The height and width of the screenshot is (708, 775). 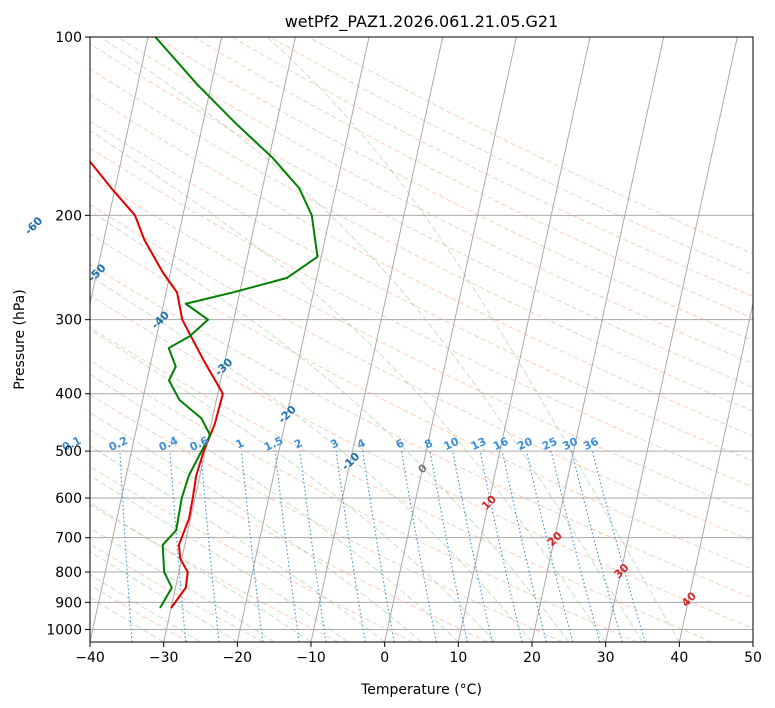 I want to click on mixing-ratio-label: 20, so click(x=525, y=444).